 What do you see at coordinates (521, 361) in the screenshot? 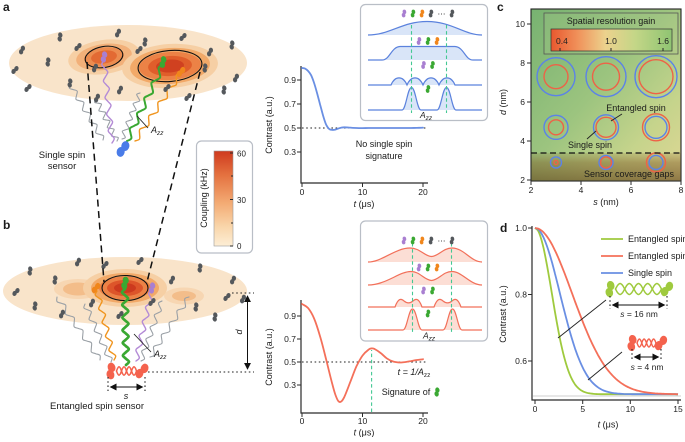
I see `plot-d-ytick: 0.6` at bounding box center [521, 361].